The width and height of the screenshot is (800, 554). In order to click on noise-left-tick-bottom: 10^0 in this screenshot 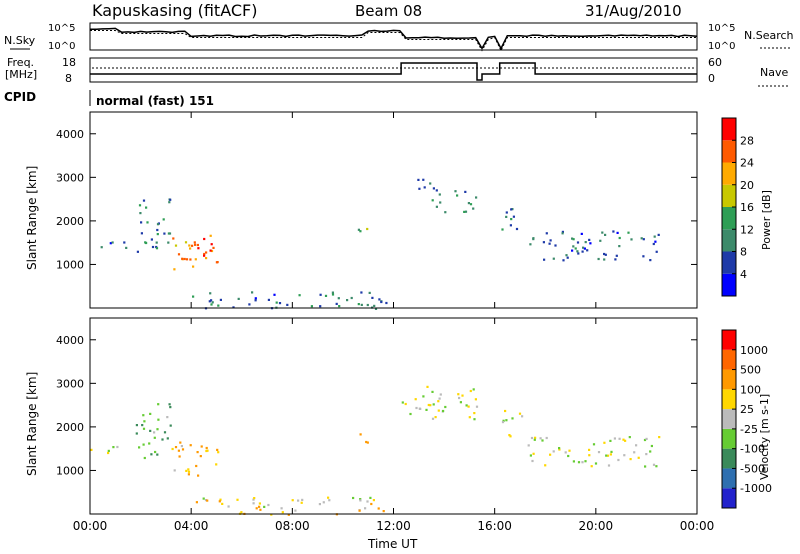, I will do `click(61, 46)`.